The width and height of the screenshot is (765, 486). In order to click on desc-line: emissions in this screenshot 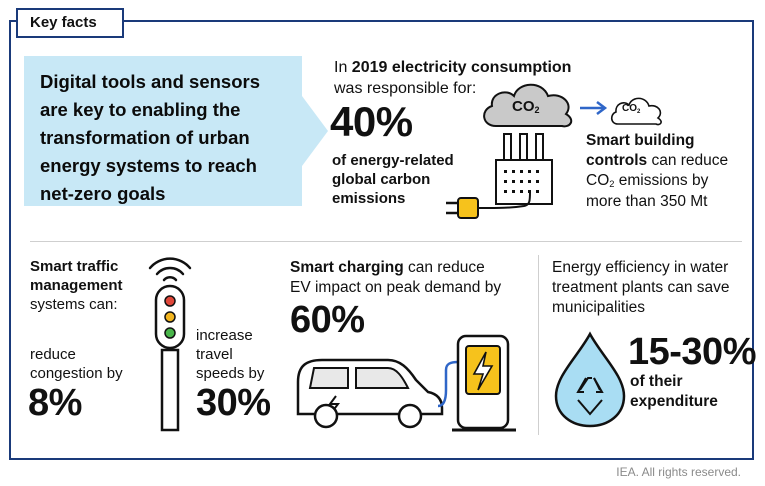, I will do `click(369, 198)`.